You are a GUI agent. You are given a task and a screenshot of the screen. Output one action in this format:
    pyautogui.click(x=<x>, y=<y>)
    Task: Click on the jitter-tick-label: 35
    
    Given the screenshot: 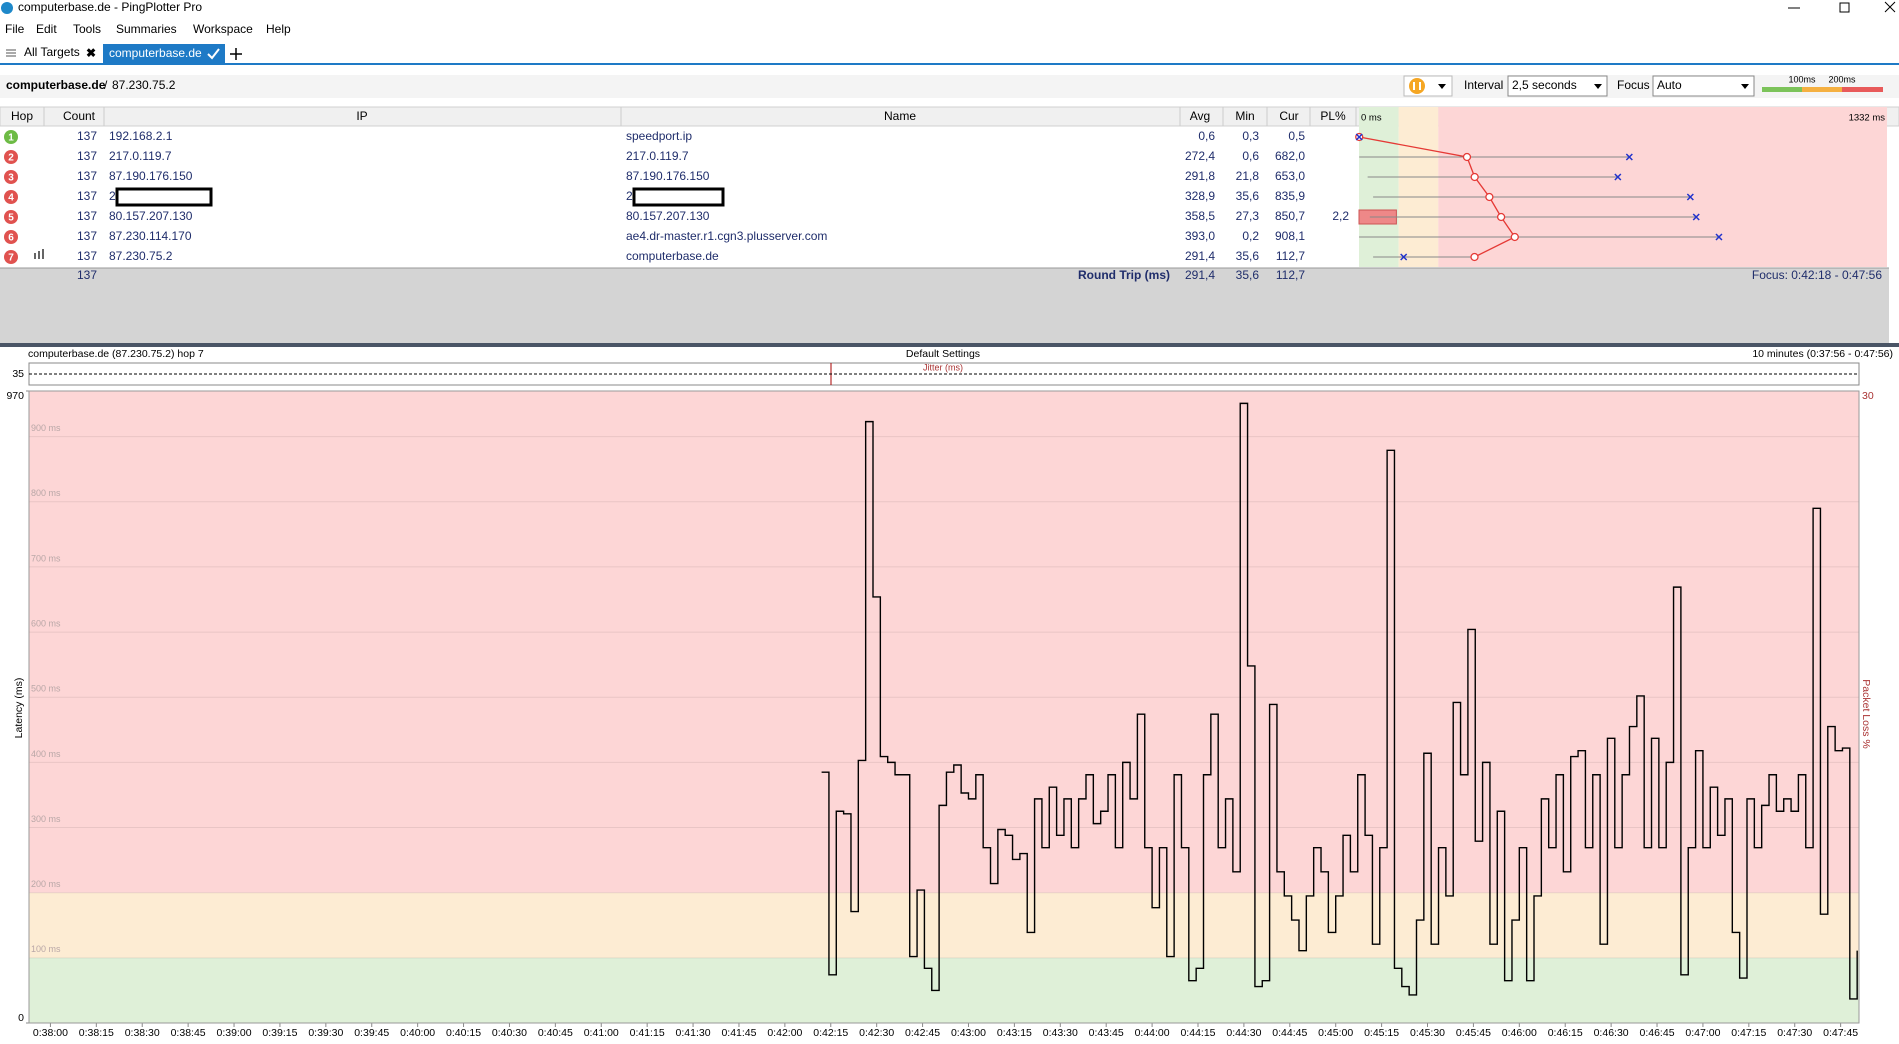 What is the action you would take?
    pyautogui.click(x=18, y=374)
    